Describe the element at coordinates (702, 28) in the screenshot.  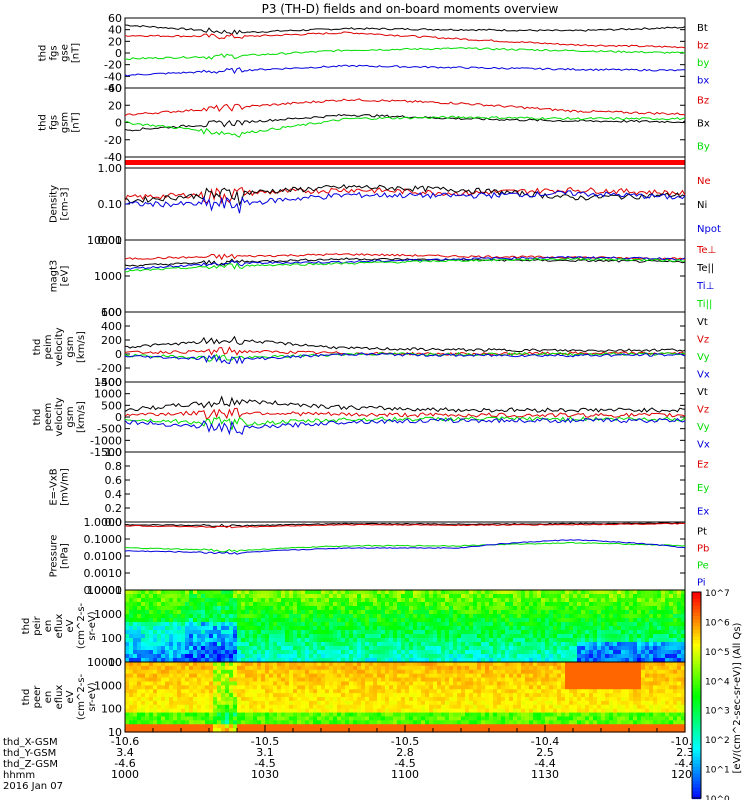
I see `legend-label: Bt` at that location.